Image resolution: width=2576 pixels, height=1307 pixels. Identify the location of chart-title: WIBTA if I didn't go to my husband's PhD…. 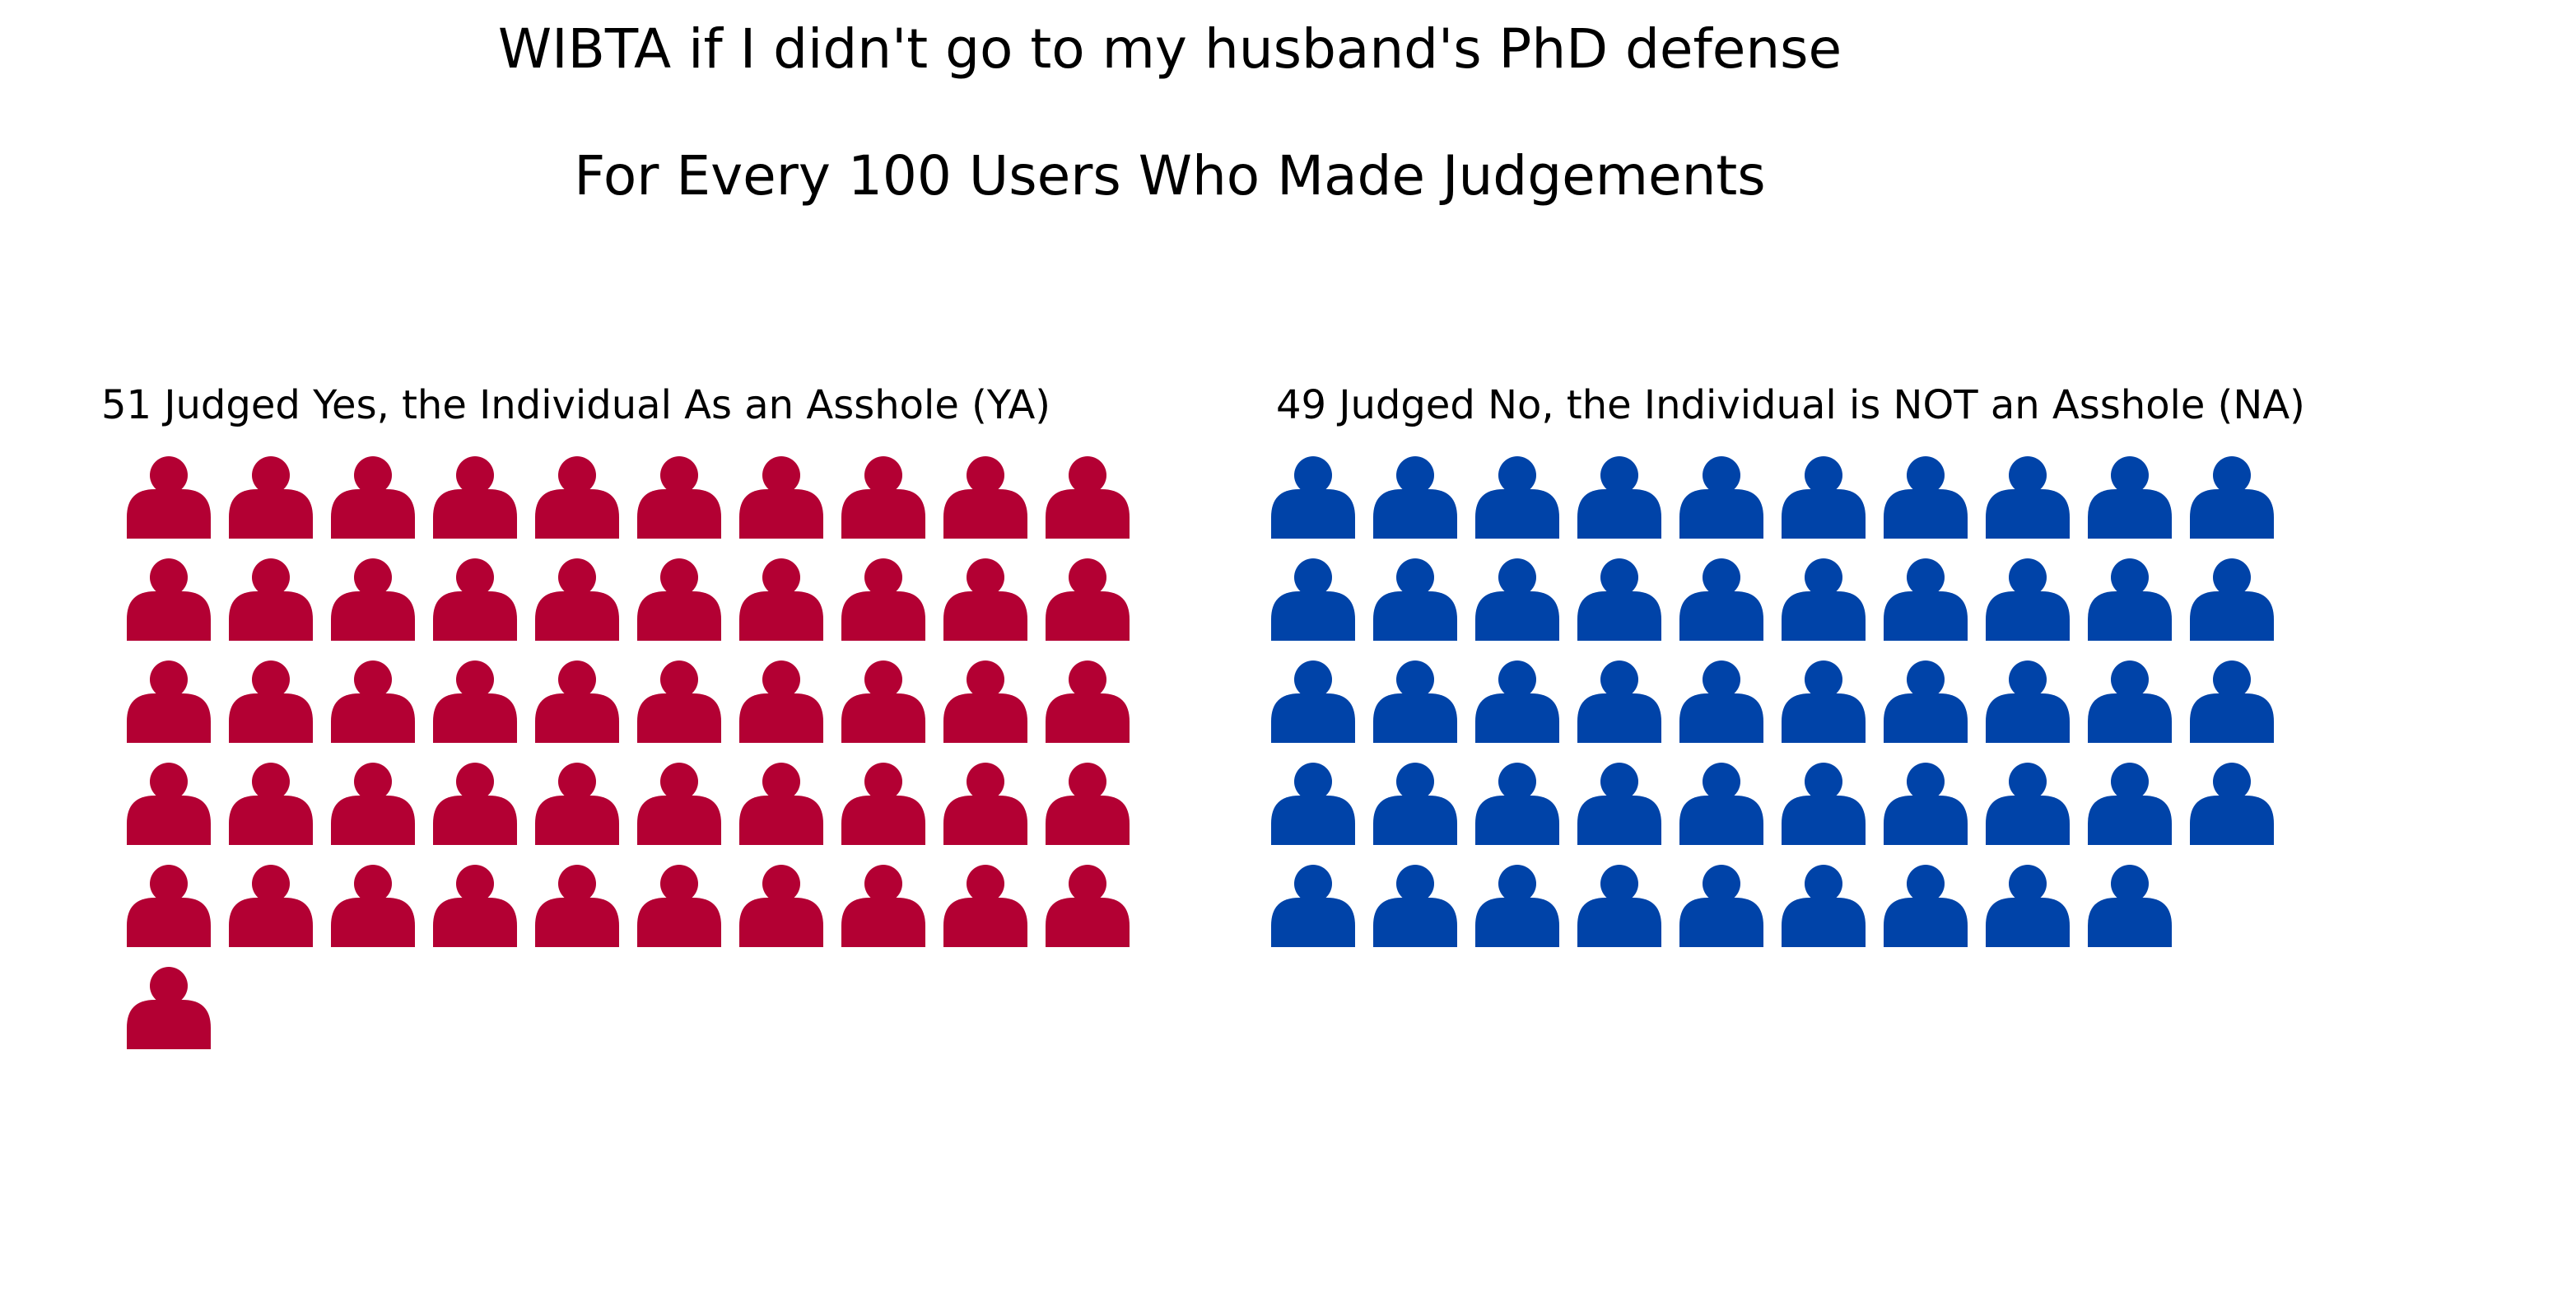
(1169, 49).